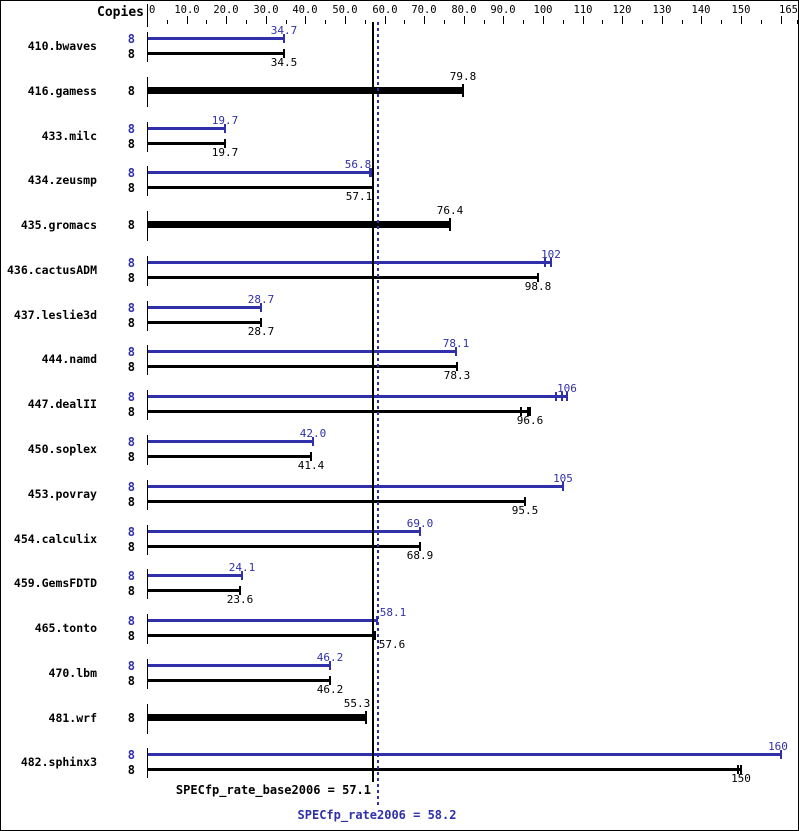  Describe the element at coordinates (420, 523) in the screenshot. I see `peak-value-label: 69.0` at that location.